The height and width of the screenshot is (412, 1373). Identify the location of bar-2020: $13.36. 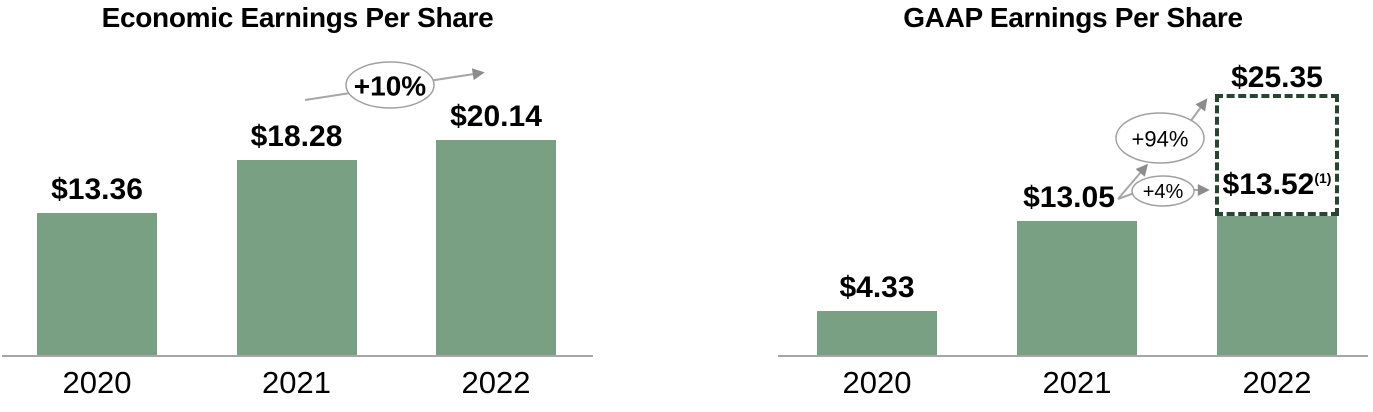
(97, 265).